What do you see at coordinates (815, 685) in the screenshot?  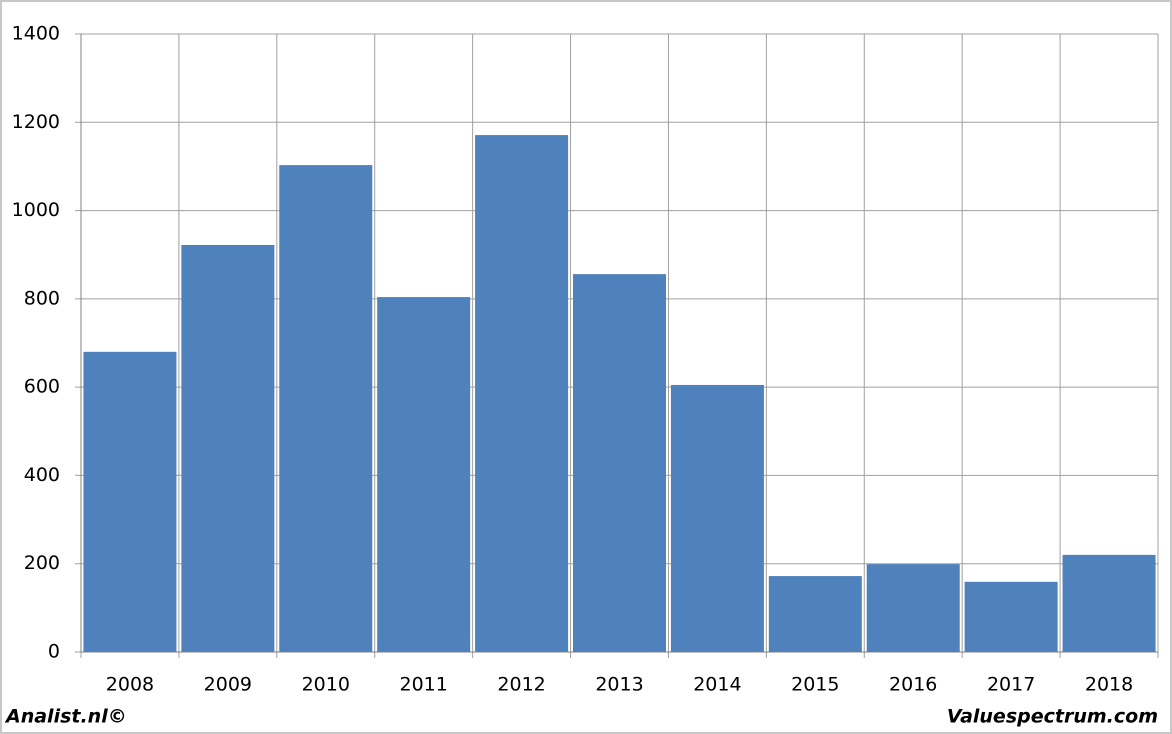 I see `x-tick-label: 2015` at bounding box center [815, 685].